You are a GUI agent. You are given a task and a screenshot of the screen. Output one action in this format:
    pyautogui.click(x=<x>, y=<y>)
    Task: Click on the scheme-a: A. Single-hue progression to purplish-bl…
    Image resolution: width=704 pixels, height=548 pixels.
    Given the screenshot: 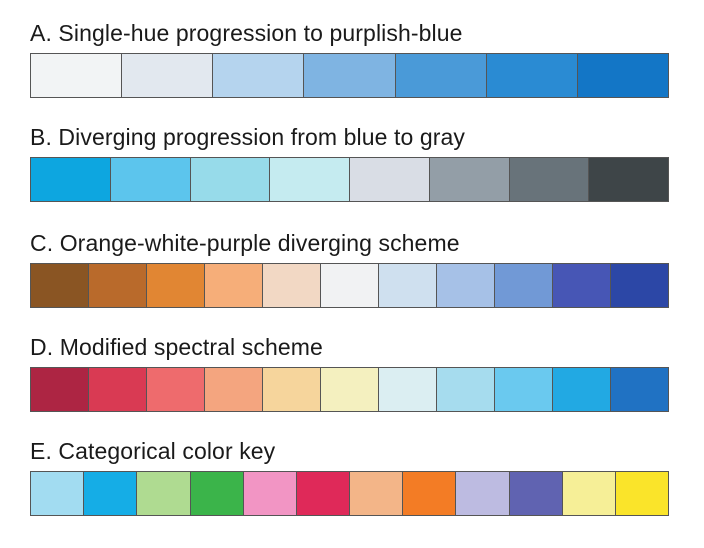 What is the action you would take?
    pyautogui.click(x=349, y=59)
    